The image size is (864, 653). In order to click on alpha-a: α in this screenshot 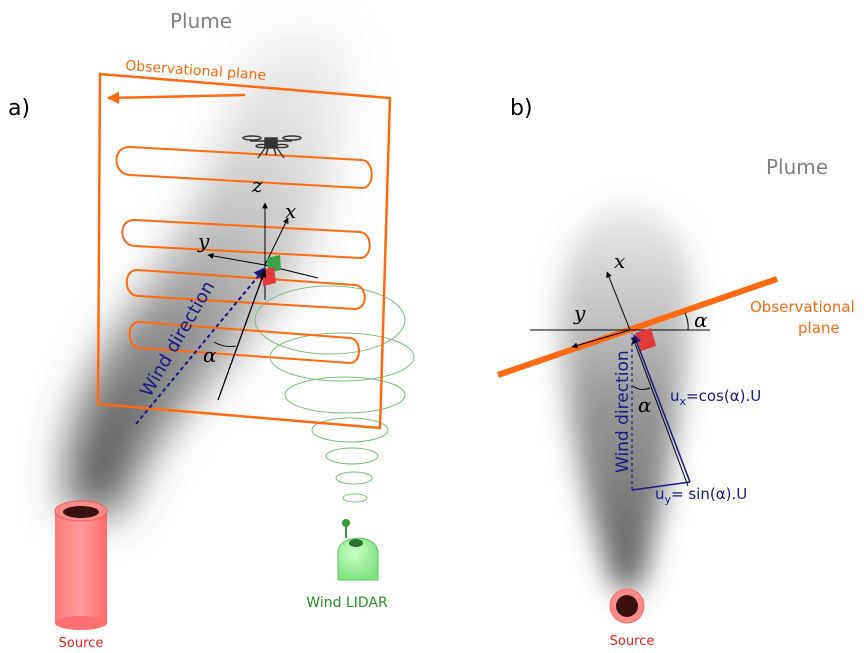, I will do `click(210, 355)`.